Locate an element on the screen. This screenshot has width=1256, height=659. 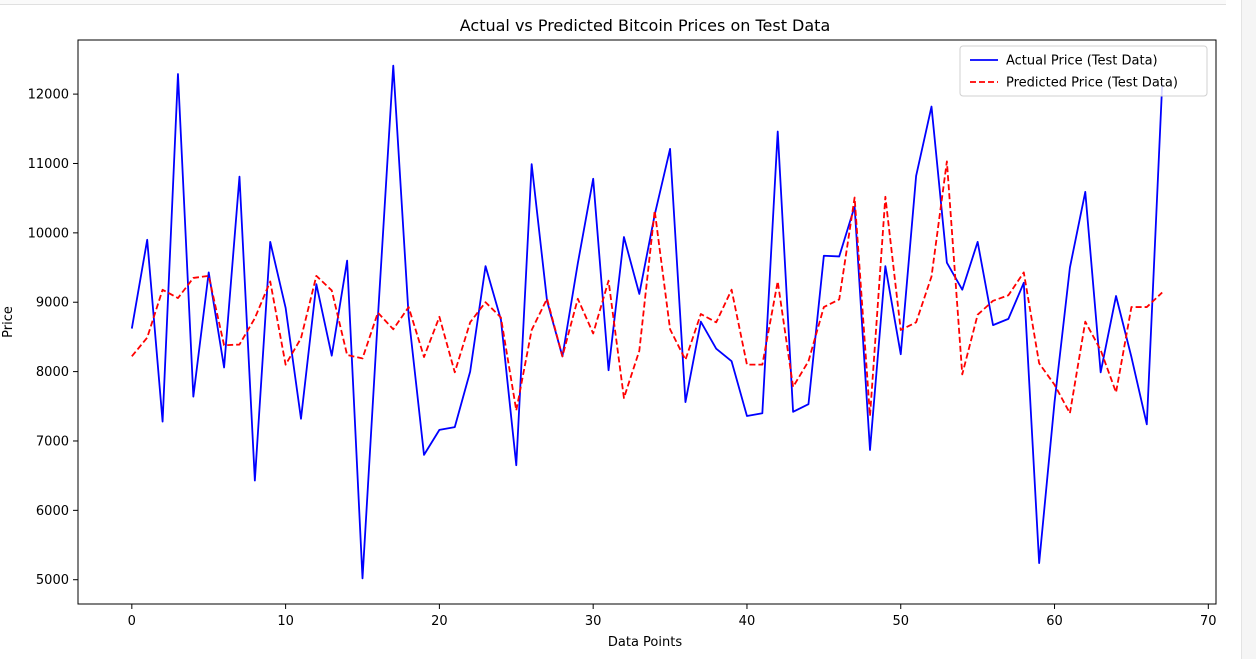
y-tick-label: 11000 is located at coordinates (48, 164).